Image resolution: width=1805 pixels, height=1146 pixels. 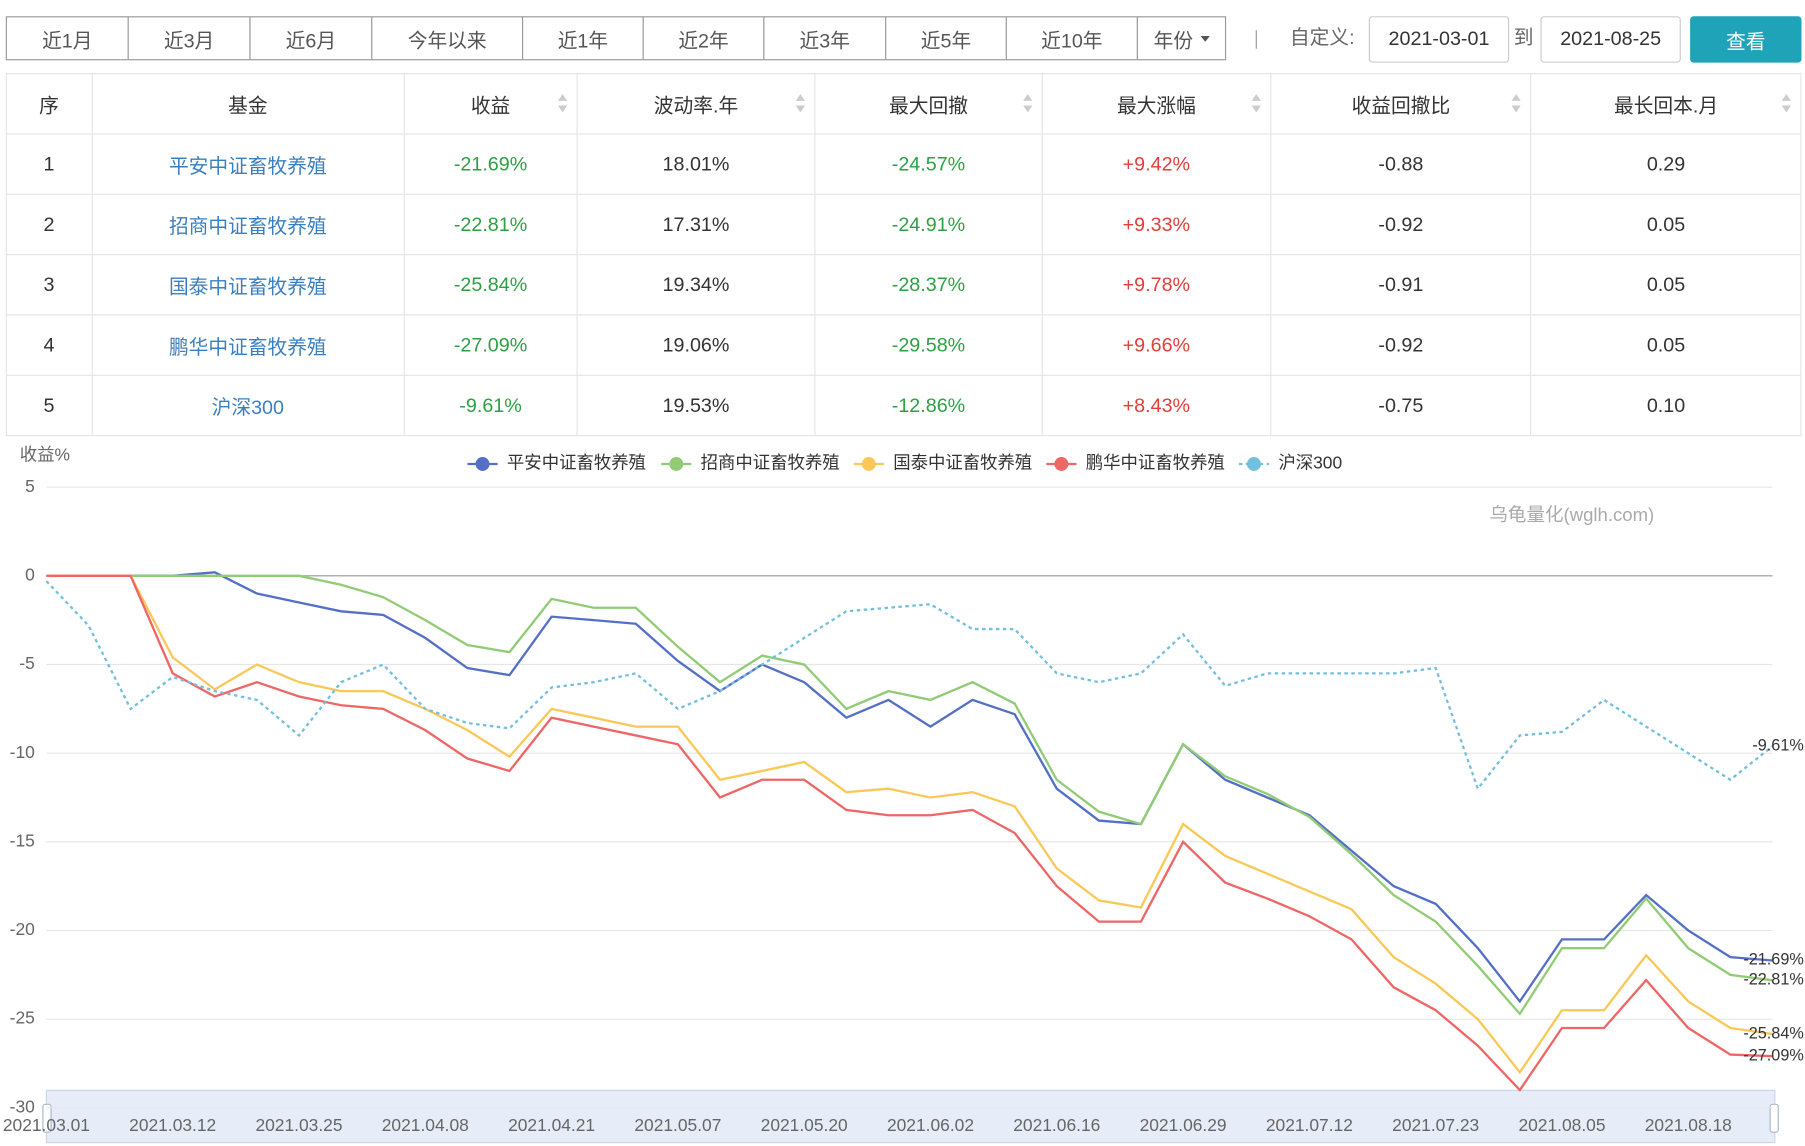 What do you see at coordinates (49, 224) in the screenshot?
I see `table-cell: 2` at bounding box center [49, 224].